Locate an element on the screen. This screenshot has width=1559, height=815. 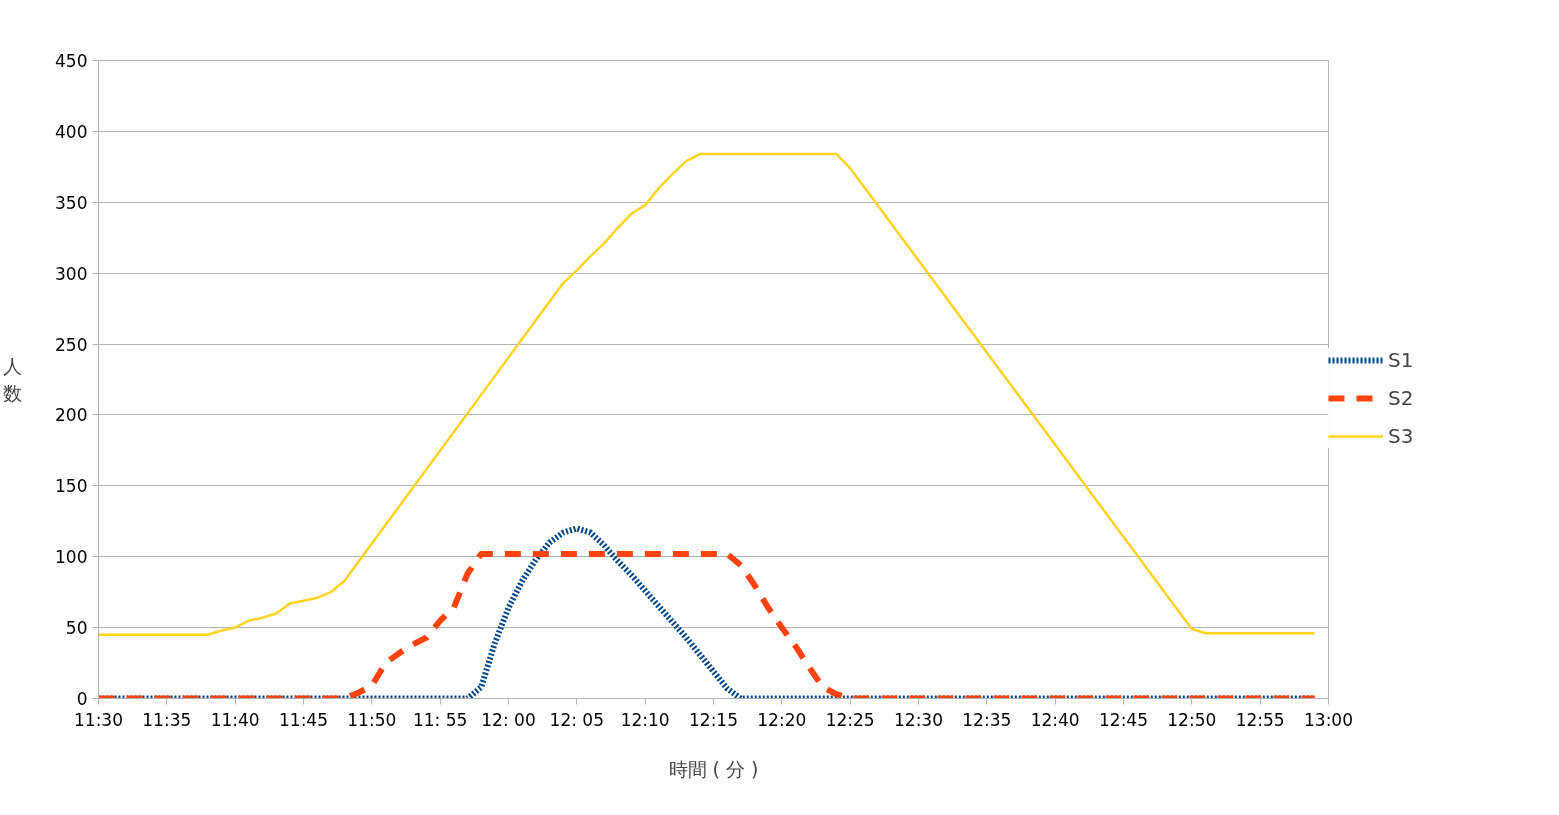
y-tick-label: 50 is located at coordinates (76, 628).